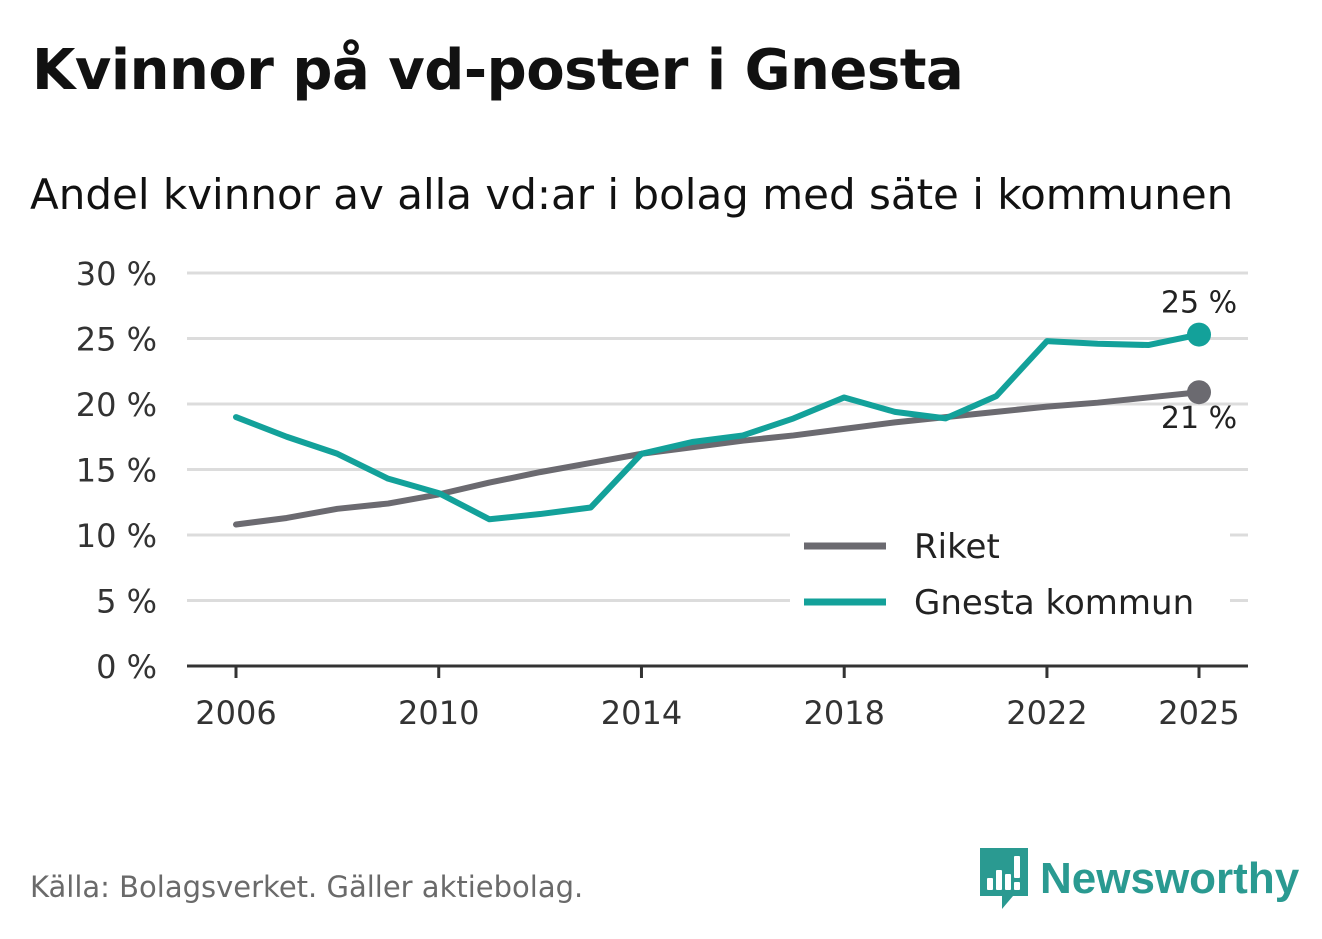 Image resolution: width=1322 pixels, height=939 pixels. Describe the element at coordinates (438, 713) in the screenshot. I see `x-tick-label: 2010` at that location.